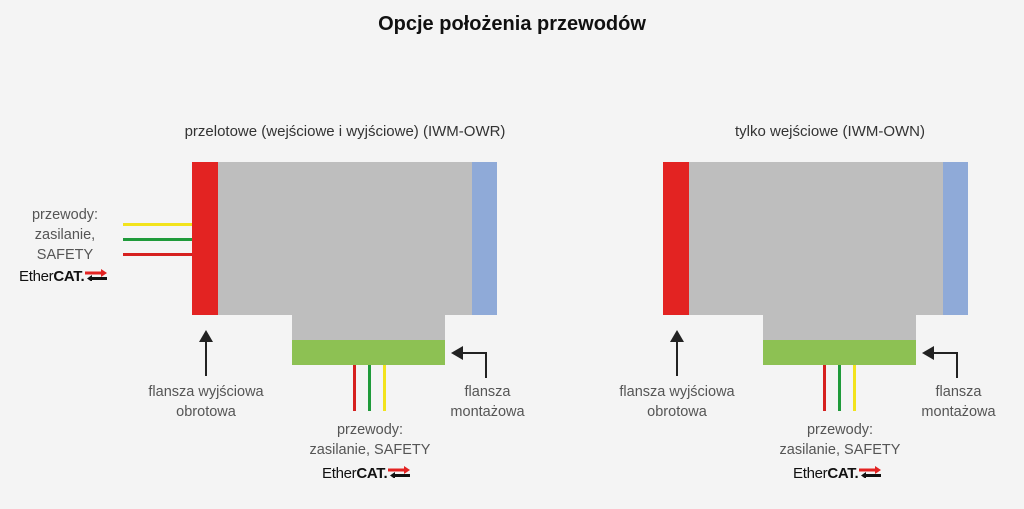 The width and height of the screenshot is (1024, 509). I want to click on label-line: SAFETY, so click(65, 255).